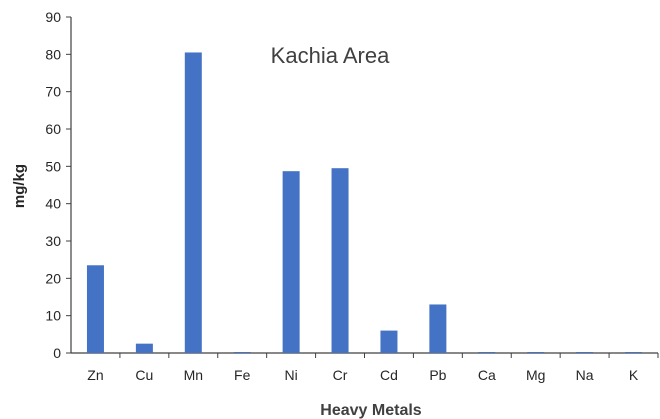 The height and width of the screenshot is (419, 660). I want to click on bar-pb, so click(438, 328).